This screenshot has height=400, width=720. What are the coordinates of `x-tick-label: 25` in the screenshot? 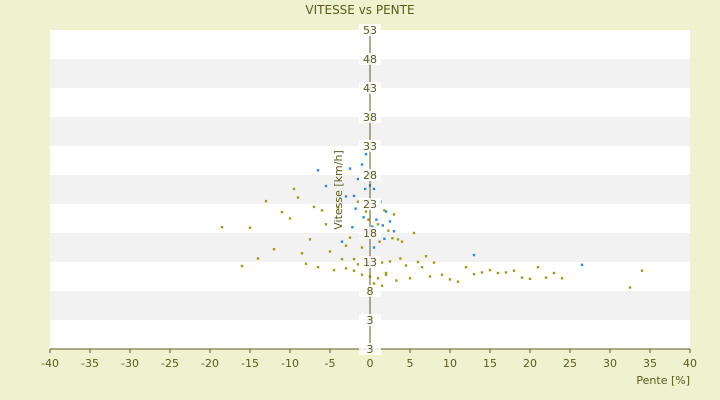 It's located at (570, 363).